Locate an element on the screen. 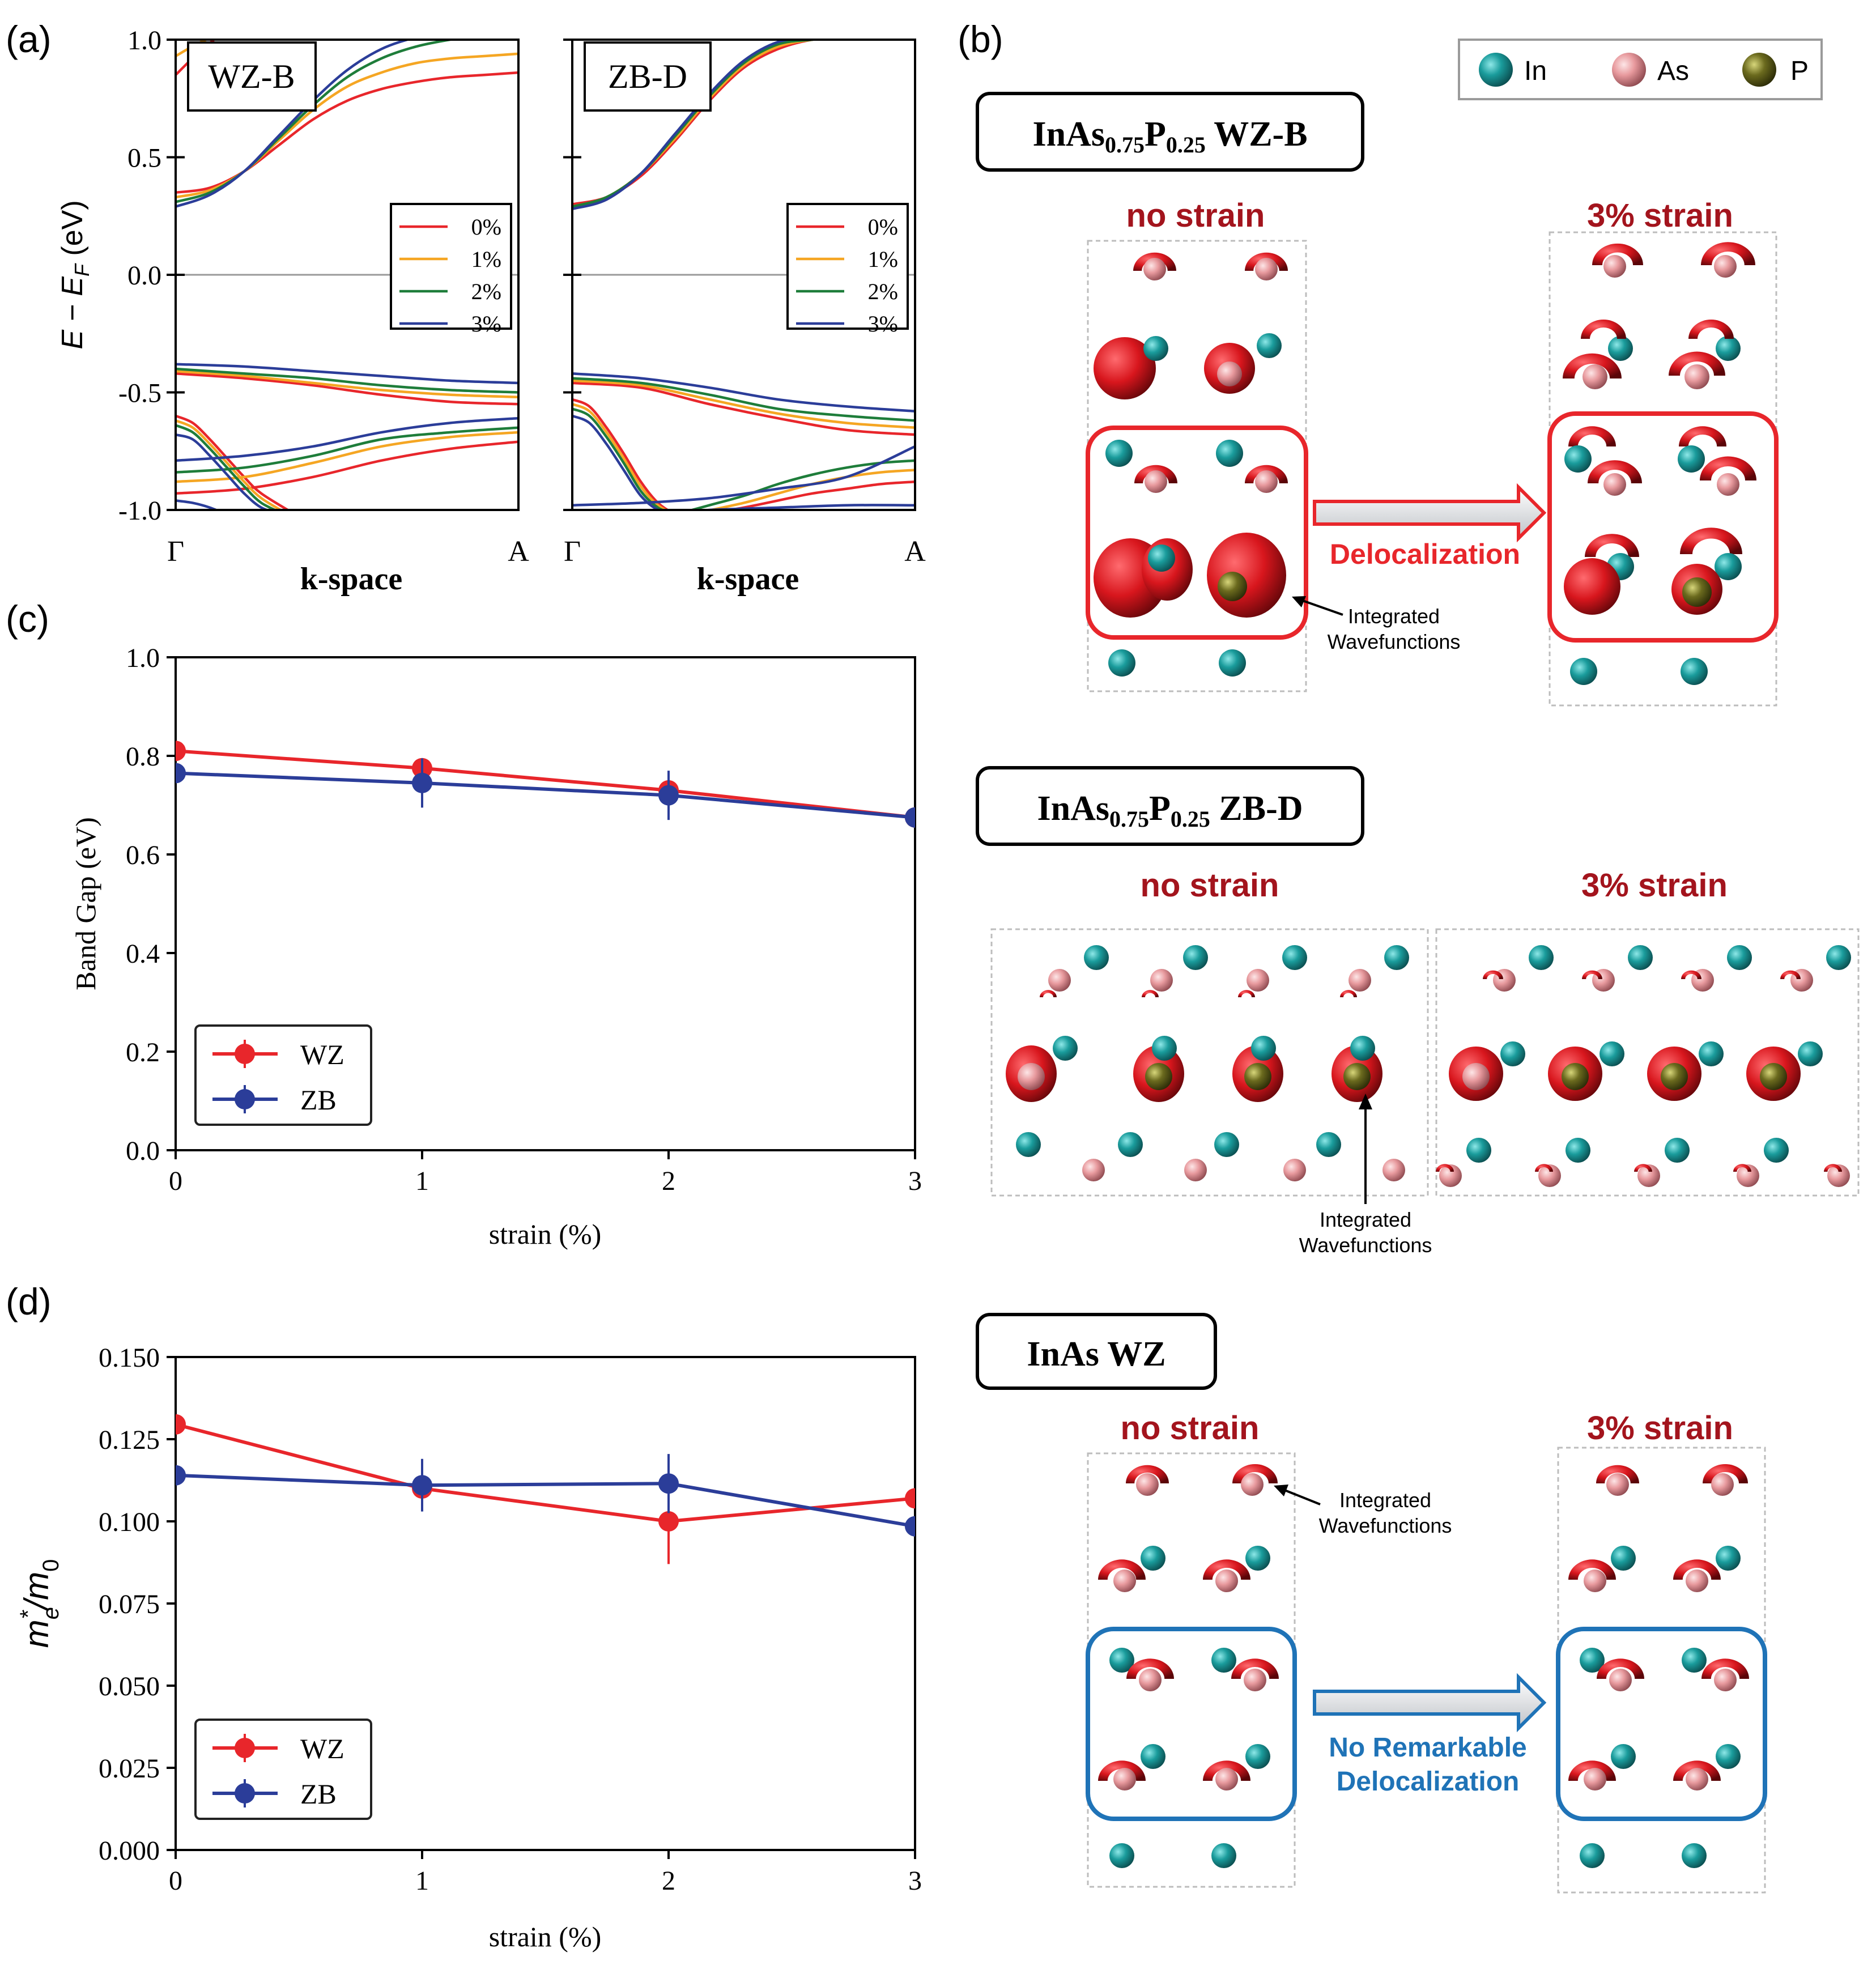 The image size is (1876, 1965). s1-highlight-right is located at coordinates (1663, 527).